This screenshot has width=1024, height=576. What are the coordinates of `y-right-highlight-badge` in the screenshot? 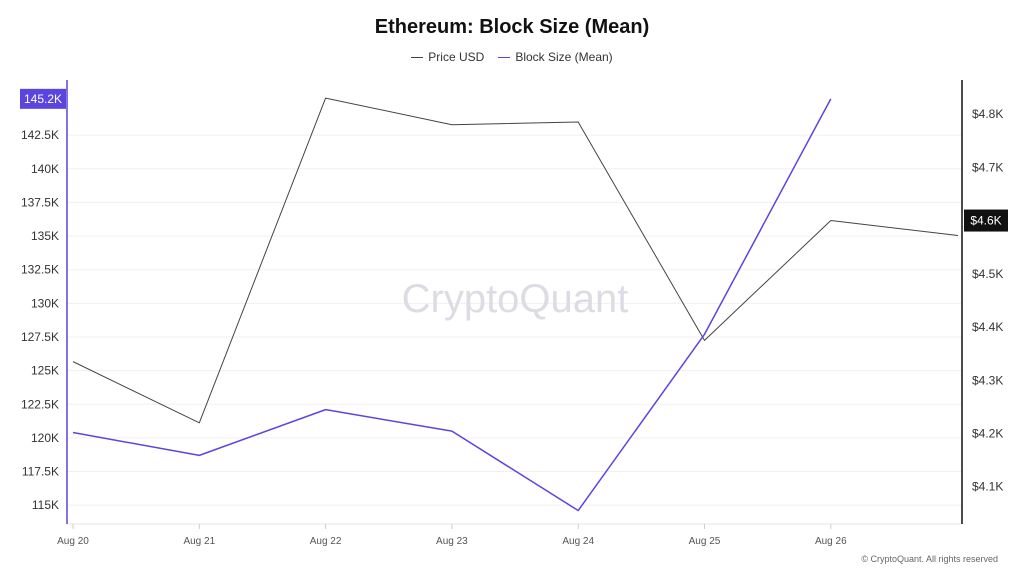 It's located at (986, 220).